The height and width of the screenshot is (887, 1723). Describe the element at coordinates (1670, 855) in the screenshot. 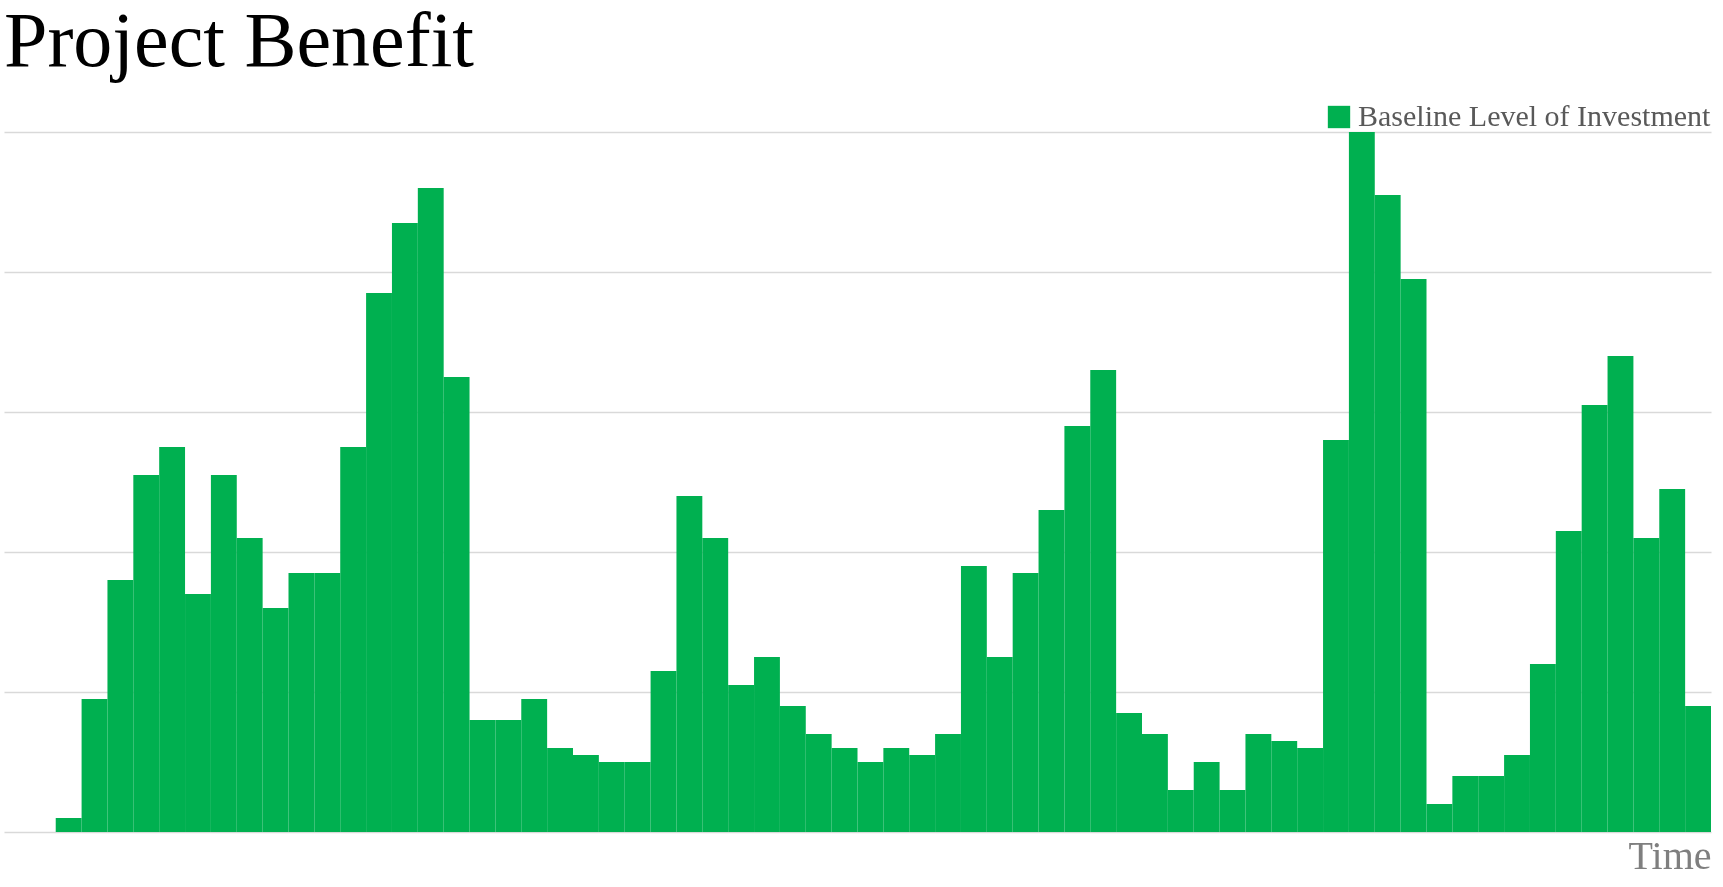

I see `x-axis-title: Time` at that location.